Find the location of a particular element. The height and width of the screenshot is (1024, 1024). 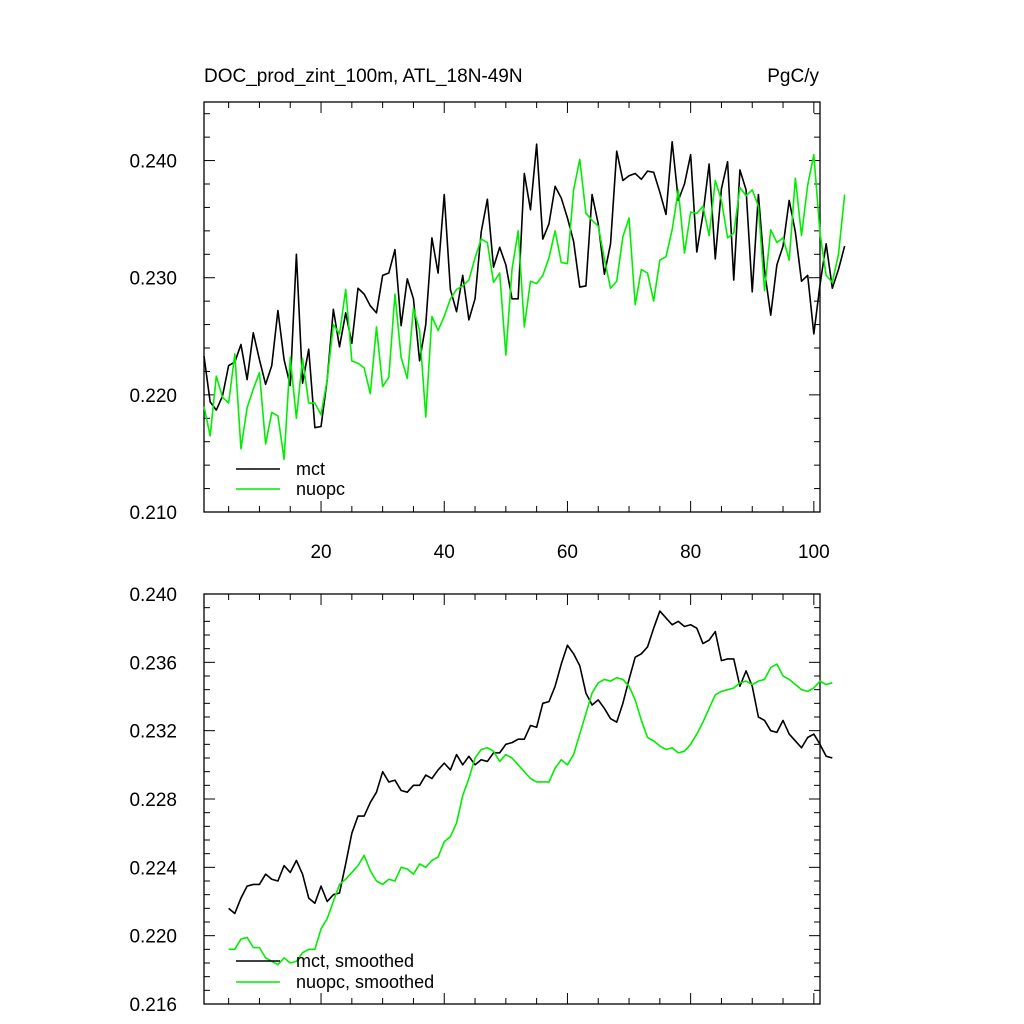

bottom-ytick-label: 0.224 is located at coordinates (153, 868).